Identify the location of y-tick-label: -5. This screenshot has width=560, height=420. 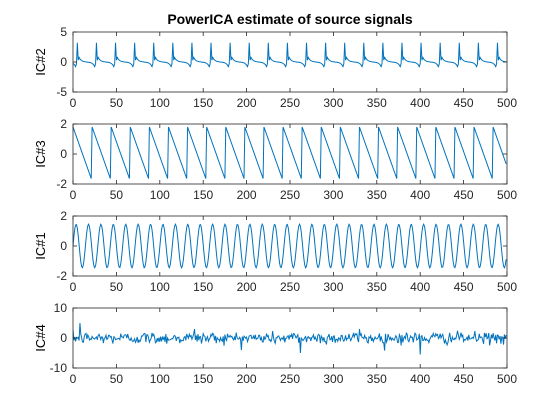
(61, 92).